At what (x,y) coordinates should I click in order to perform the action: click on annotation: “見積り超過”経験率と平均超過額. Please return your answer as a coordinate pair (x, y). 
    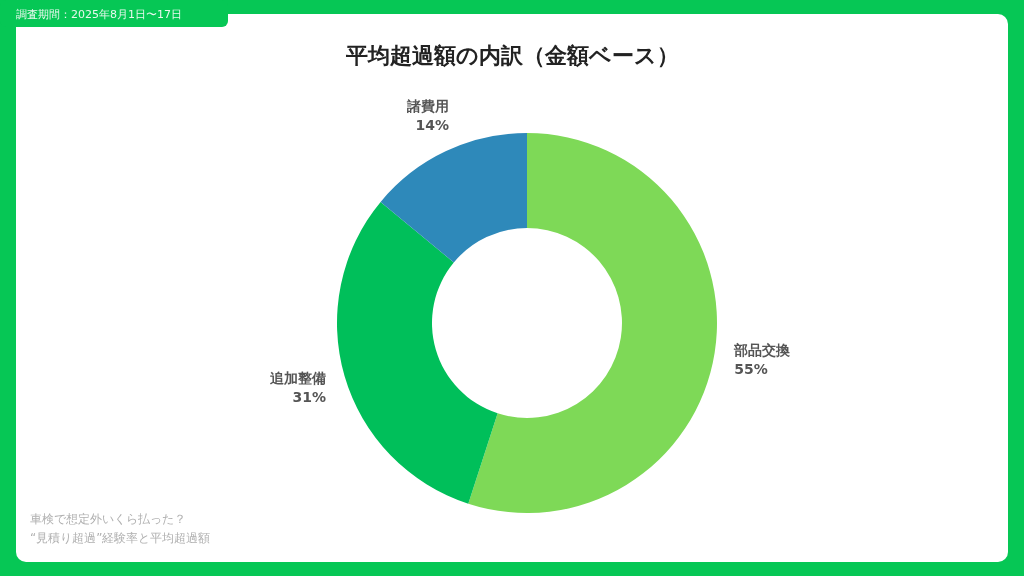
    Looking at the image, I should click on (120, 538).